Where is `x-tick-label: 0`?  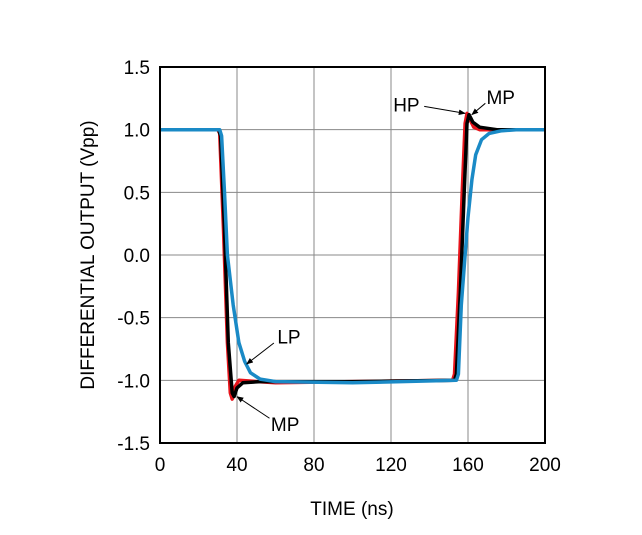
x-tick-label: 0 is located at coordinates (160, 465).